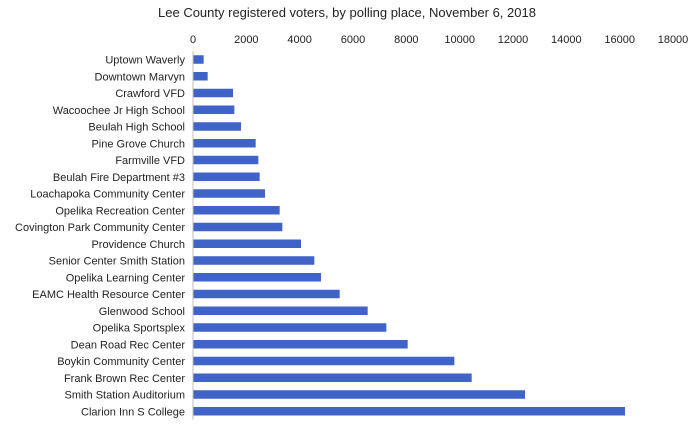 The height and width of the screenshot is (428, 694). Describe the element at coordinates (108, 295) in the screenshot. I see `y-category-label: EAMC Health Resource Center` at that location.